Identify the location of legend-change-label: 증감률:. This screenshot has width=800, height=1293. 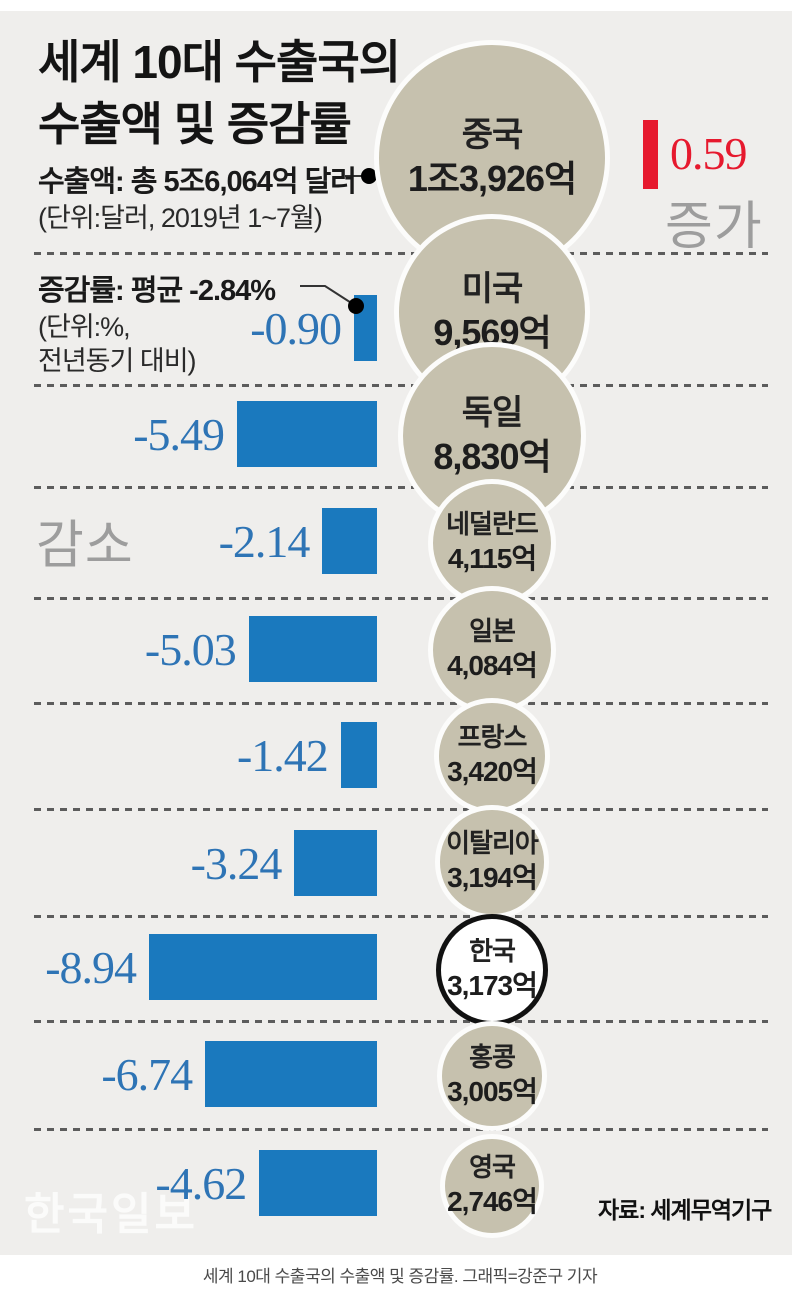
(81, 291).